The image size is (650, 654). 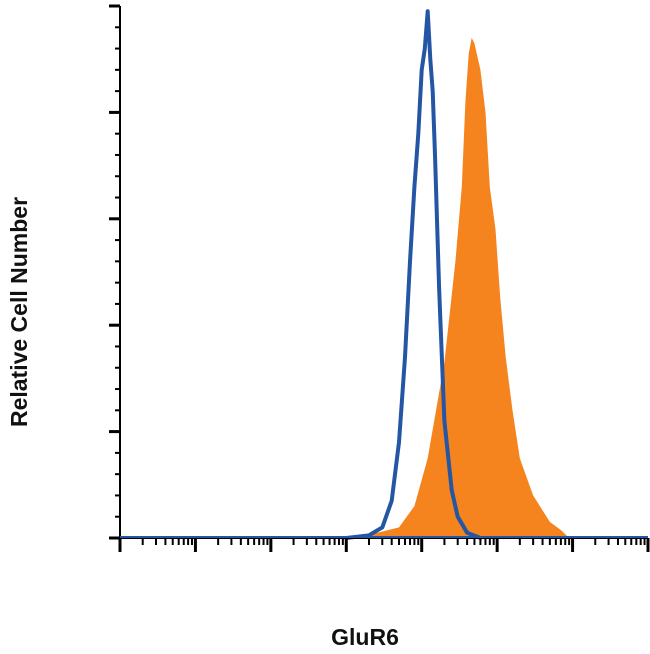 What do you see at coordinates (365, 637) in the screenshot?
I see `x-axis-title: GluR6` at bounding box center [365, 637].